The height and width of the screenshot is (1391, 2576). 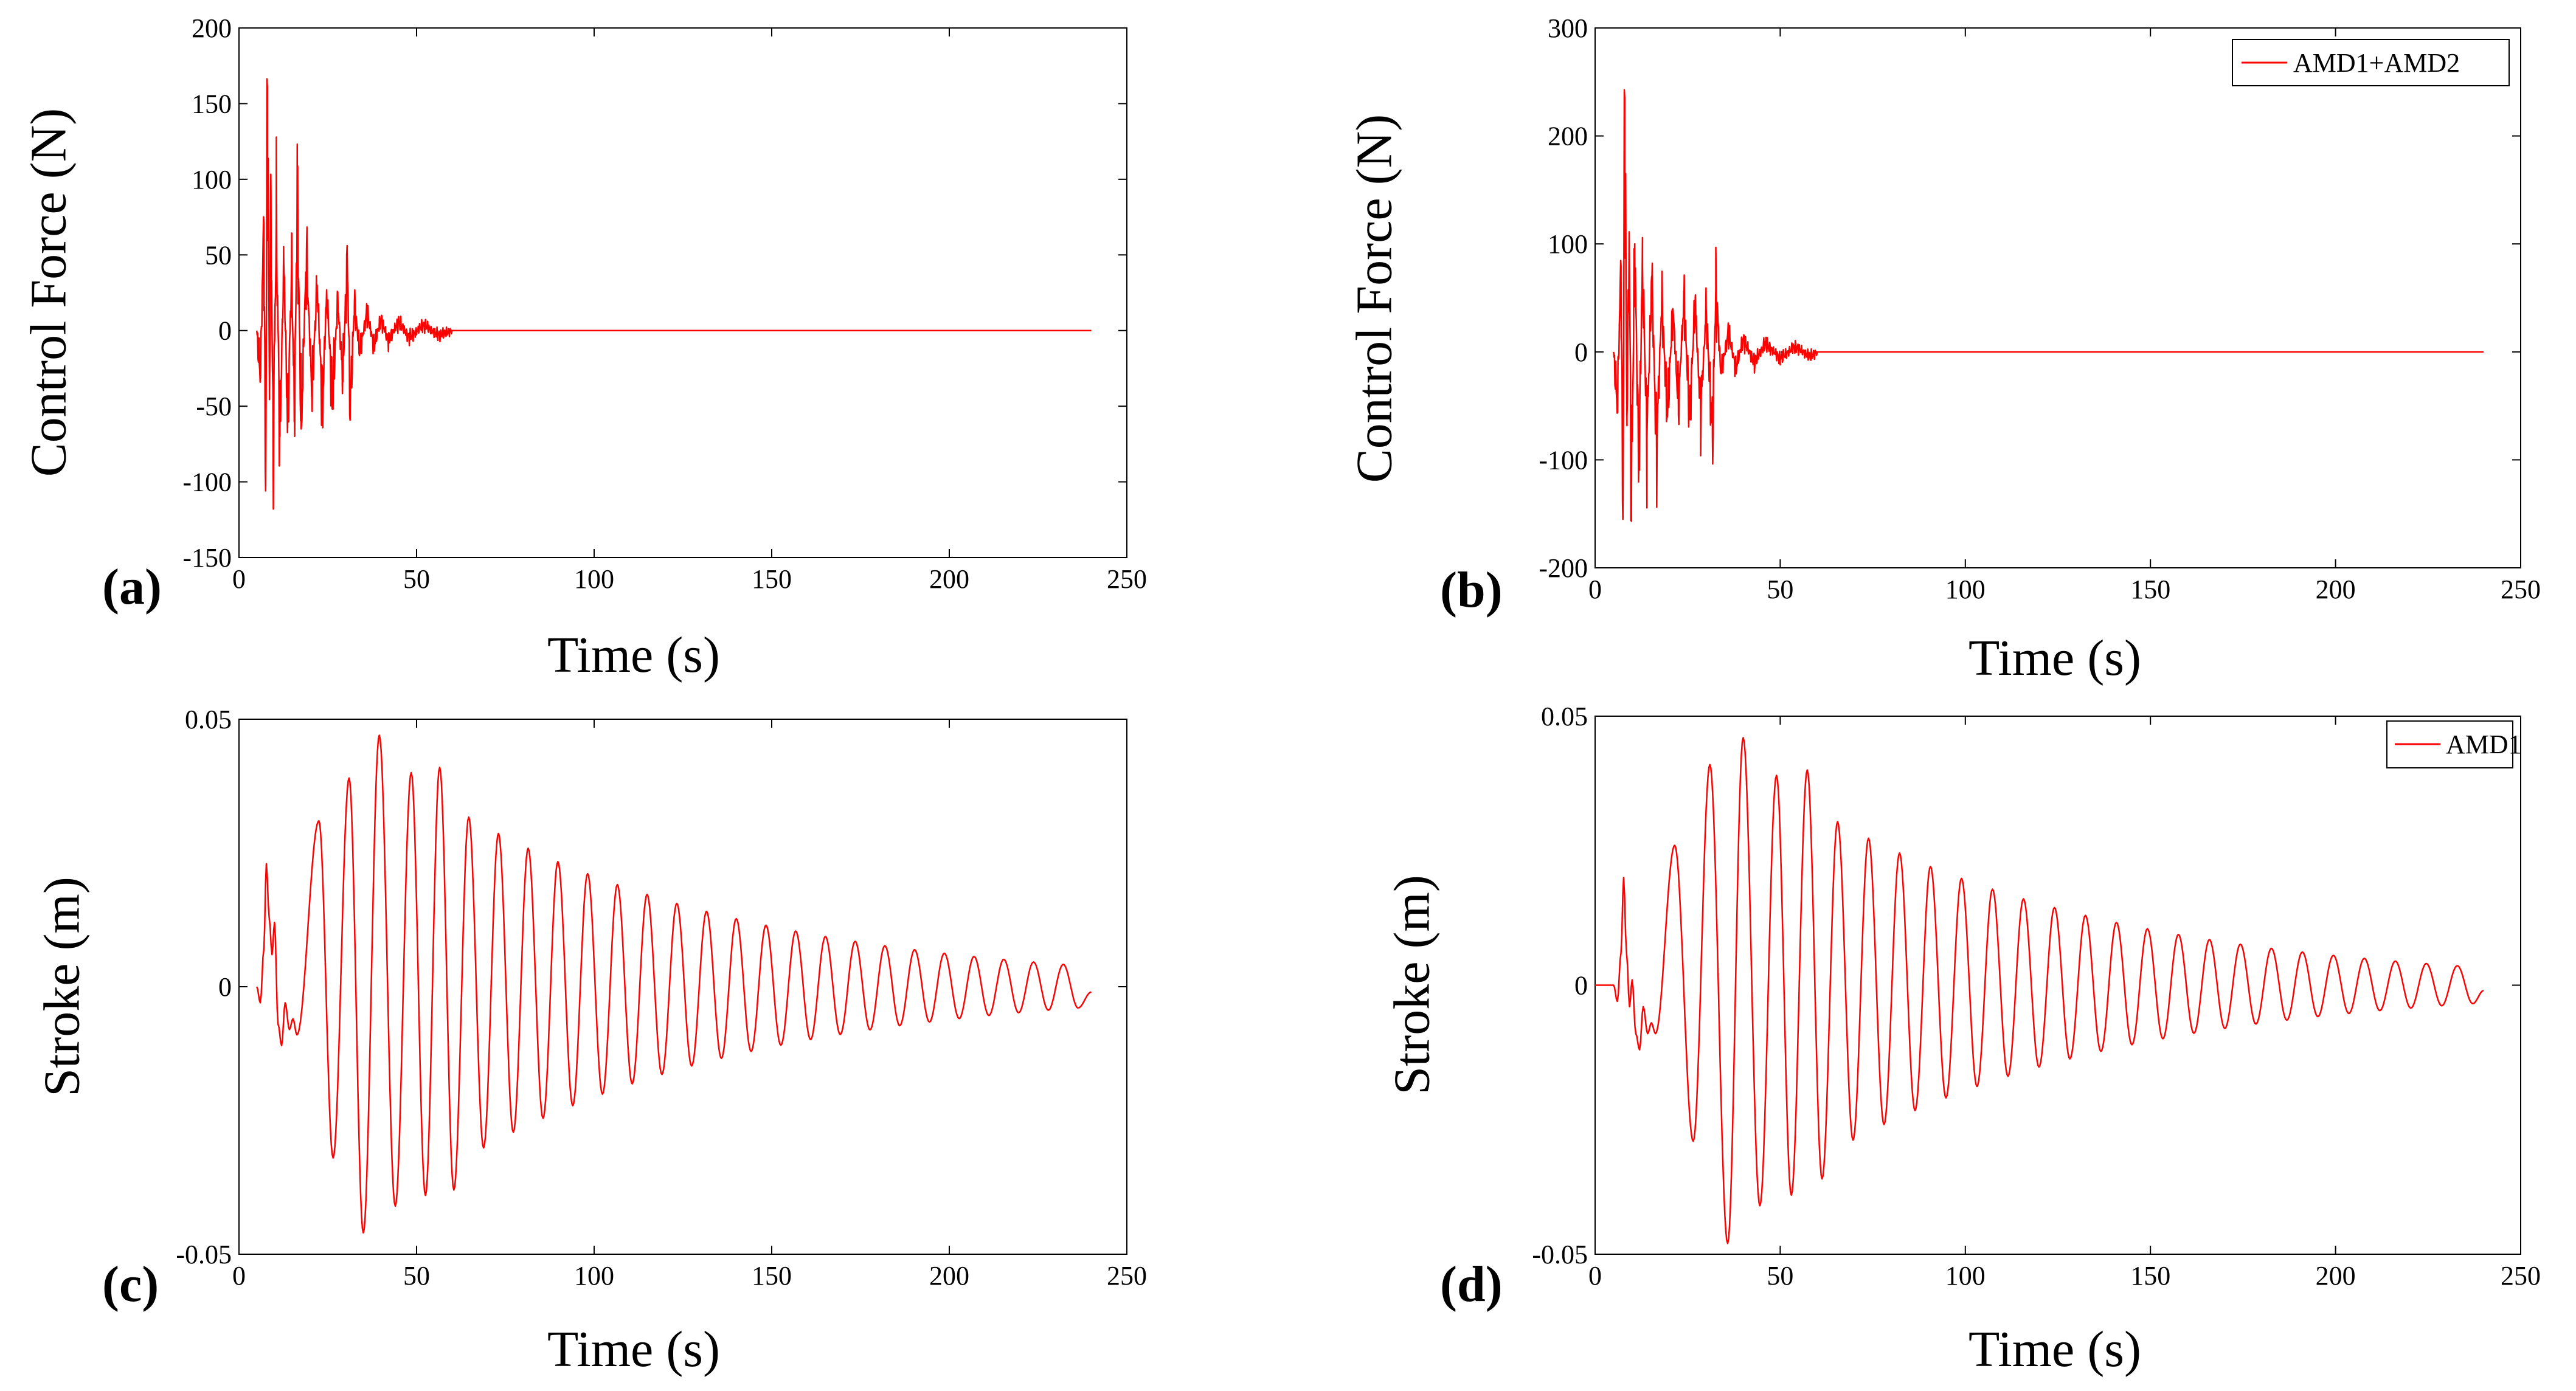 What do you see at coordinates (633, 655) in the screenshot?
I see `panel-a-xlabel: Time (s)` at bounding box center [633, 655].